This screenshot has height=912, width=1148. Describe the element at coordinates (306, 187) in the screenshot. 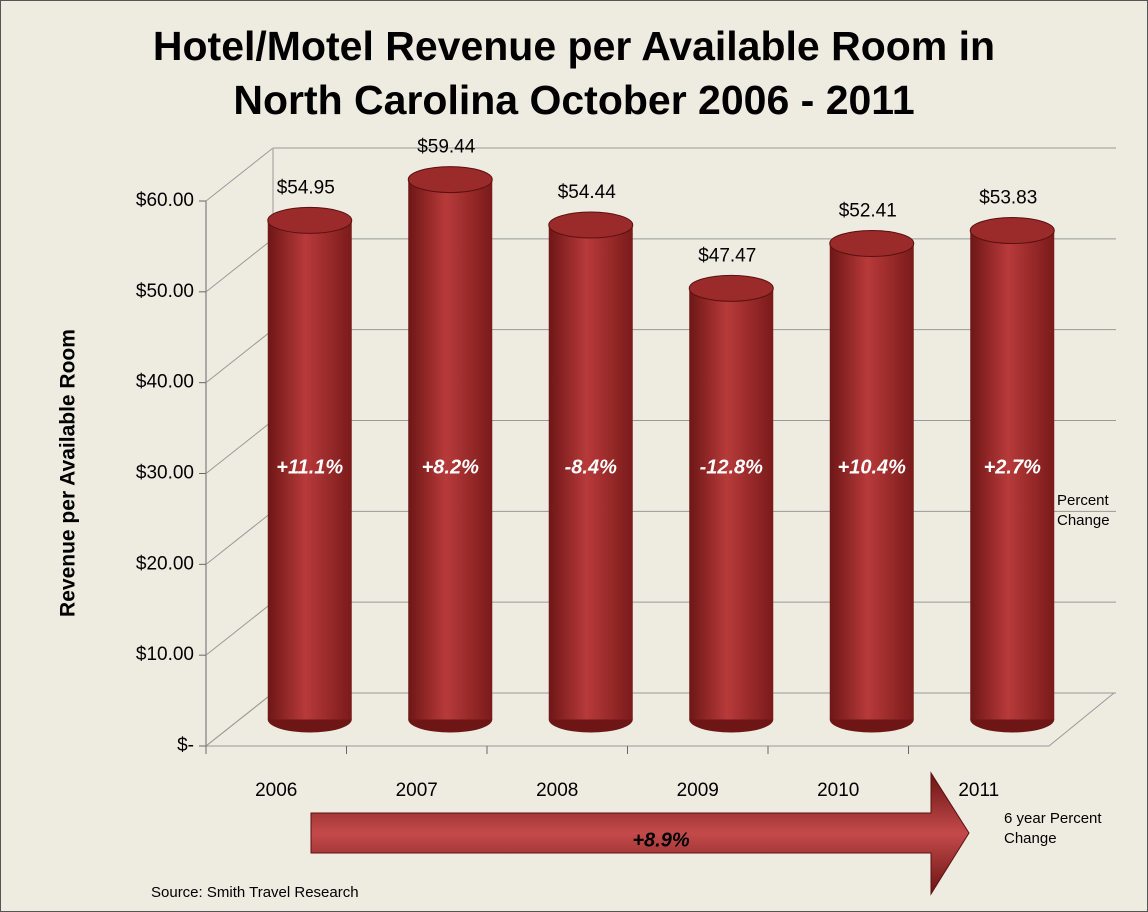

I see `value-label: $54.95` at that location.